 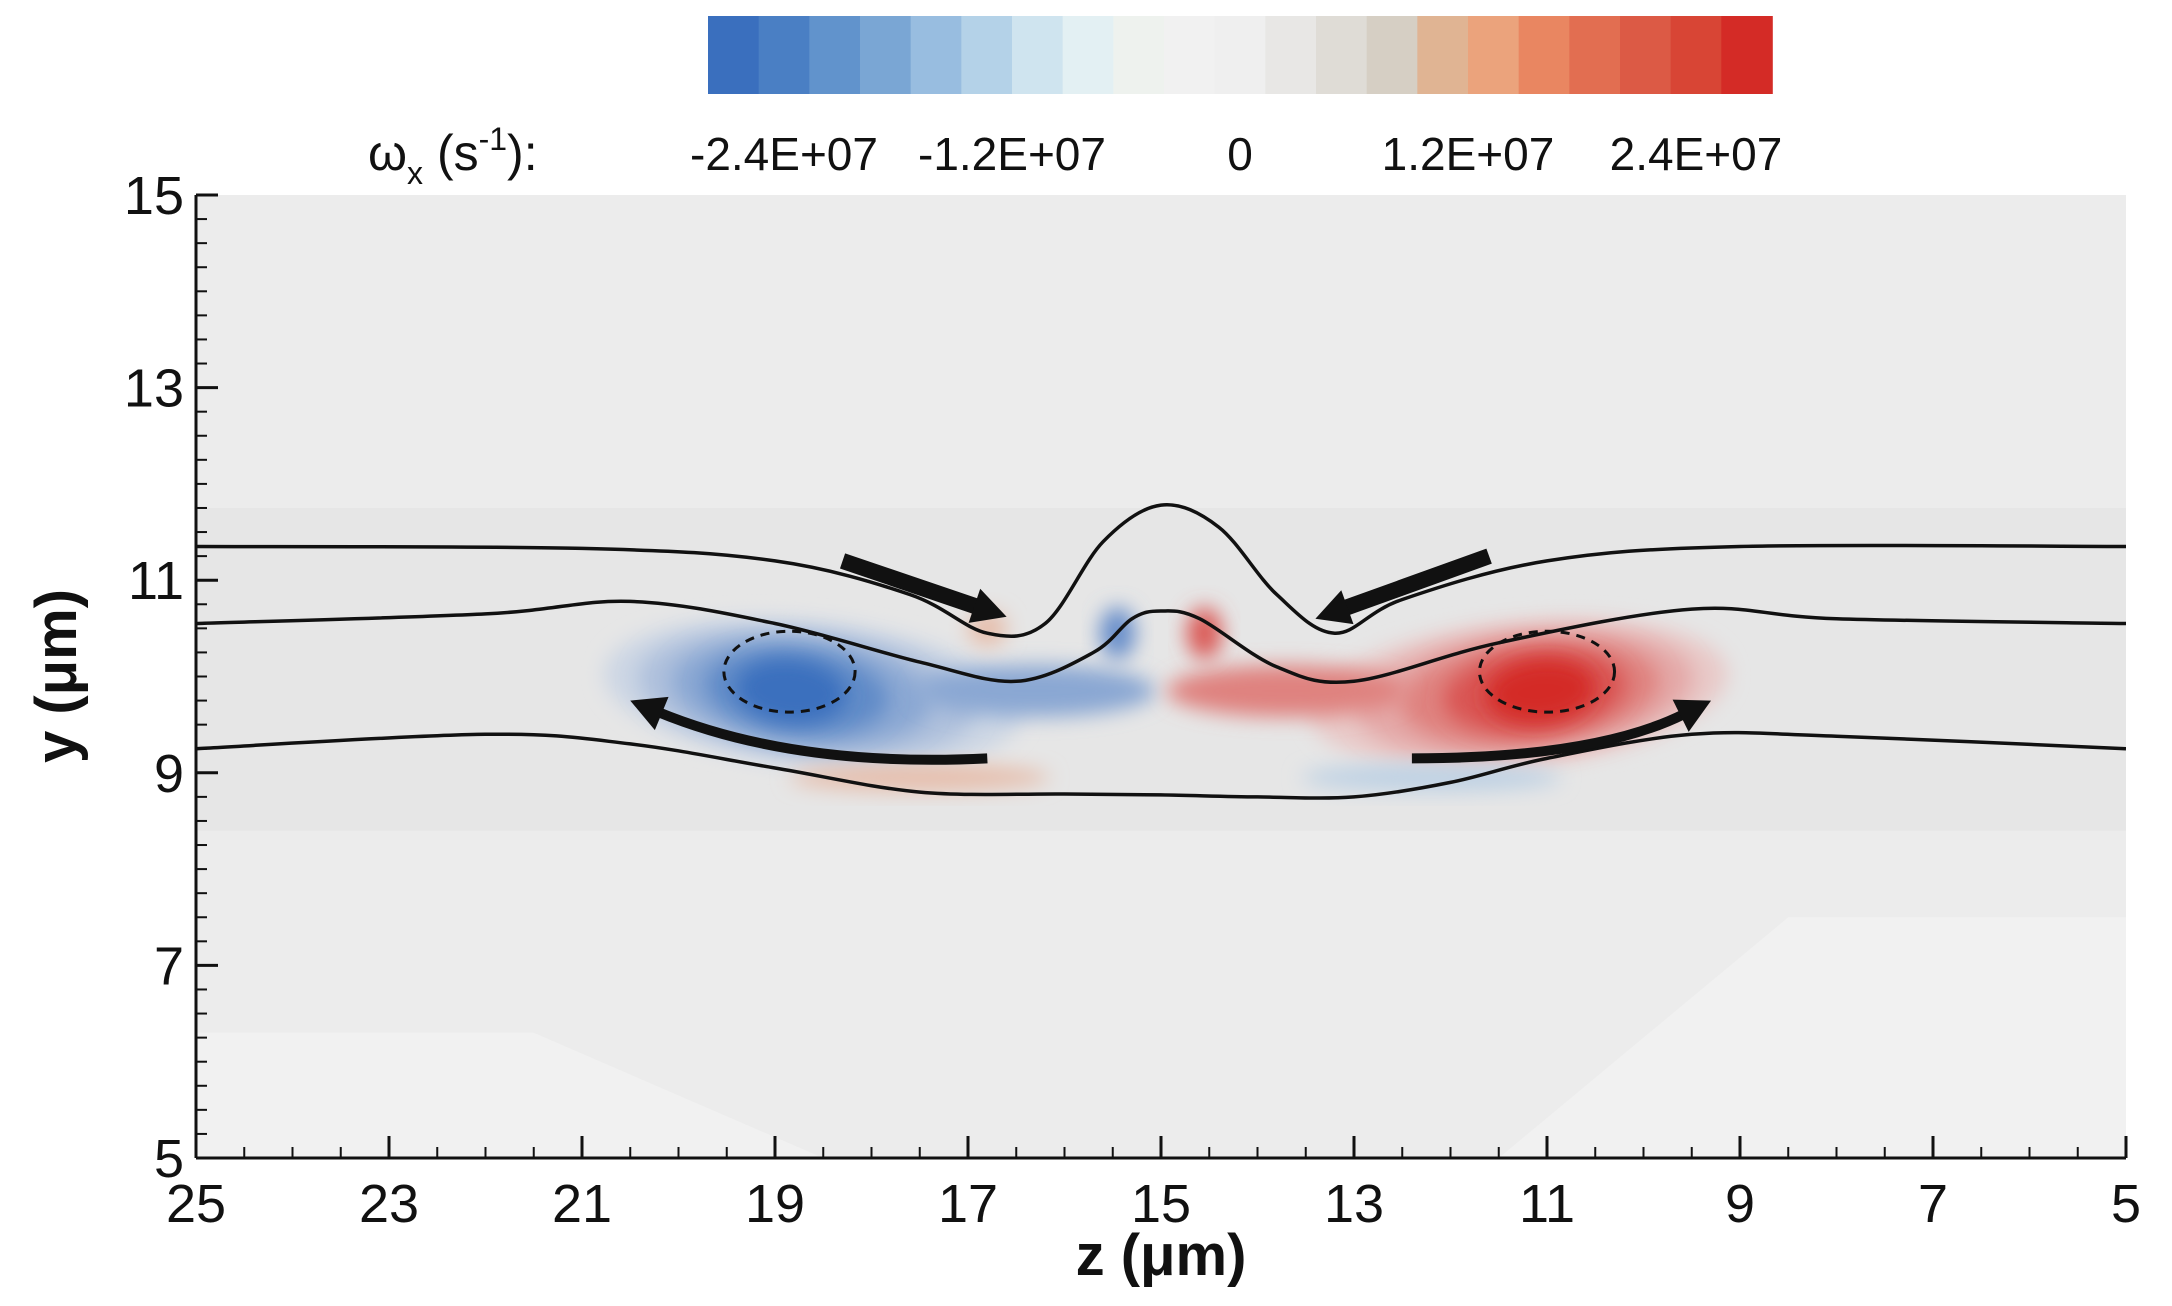 What do you see at coordinates (1740, 1204) in the screenshot?
I see `x-tick-label: 9` at bounding box center [1740, 1204].